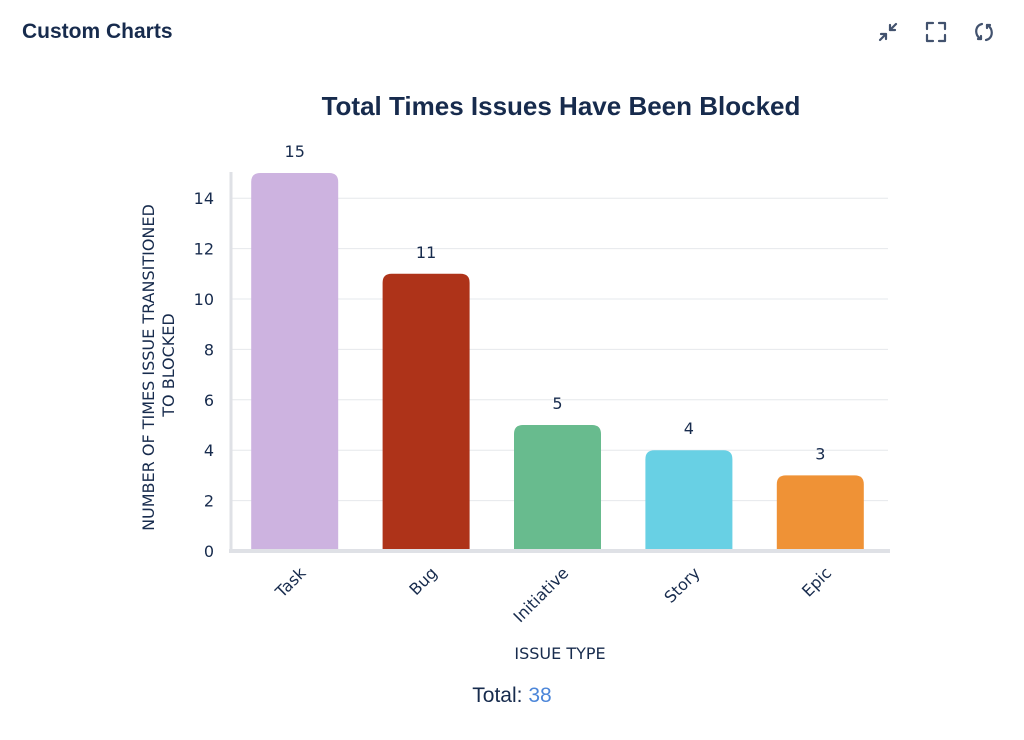 The image size is (1024, 740). What do you see at coordinates (209, 501) in the screenshot?
I see `y-tick-label: 2` at bounding box center [209, 501].